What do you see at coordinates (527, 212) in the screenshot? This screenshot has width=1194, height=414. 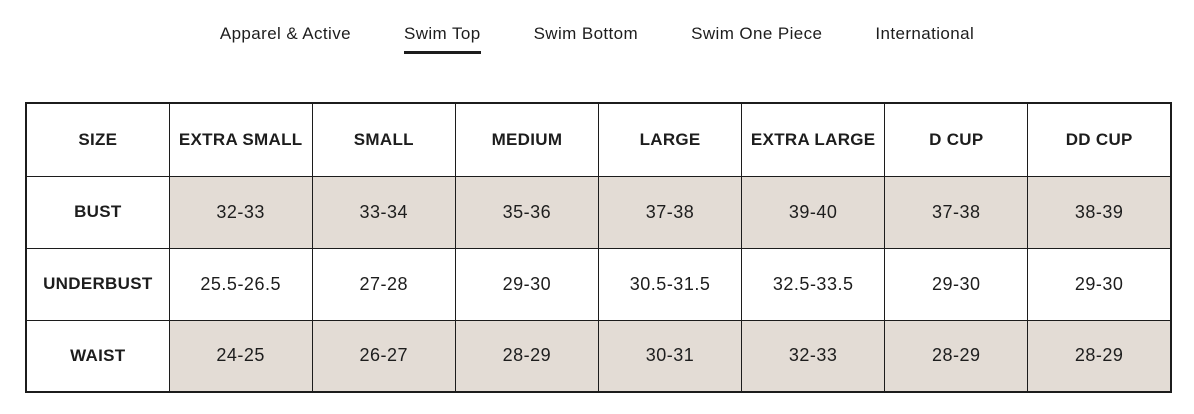 I see `size-cell: 35-36` at bounding box center [527, 212].